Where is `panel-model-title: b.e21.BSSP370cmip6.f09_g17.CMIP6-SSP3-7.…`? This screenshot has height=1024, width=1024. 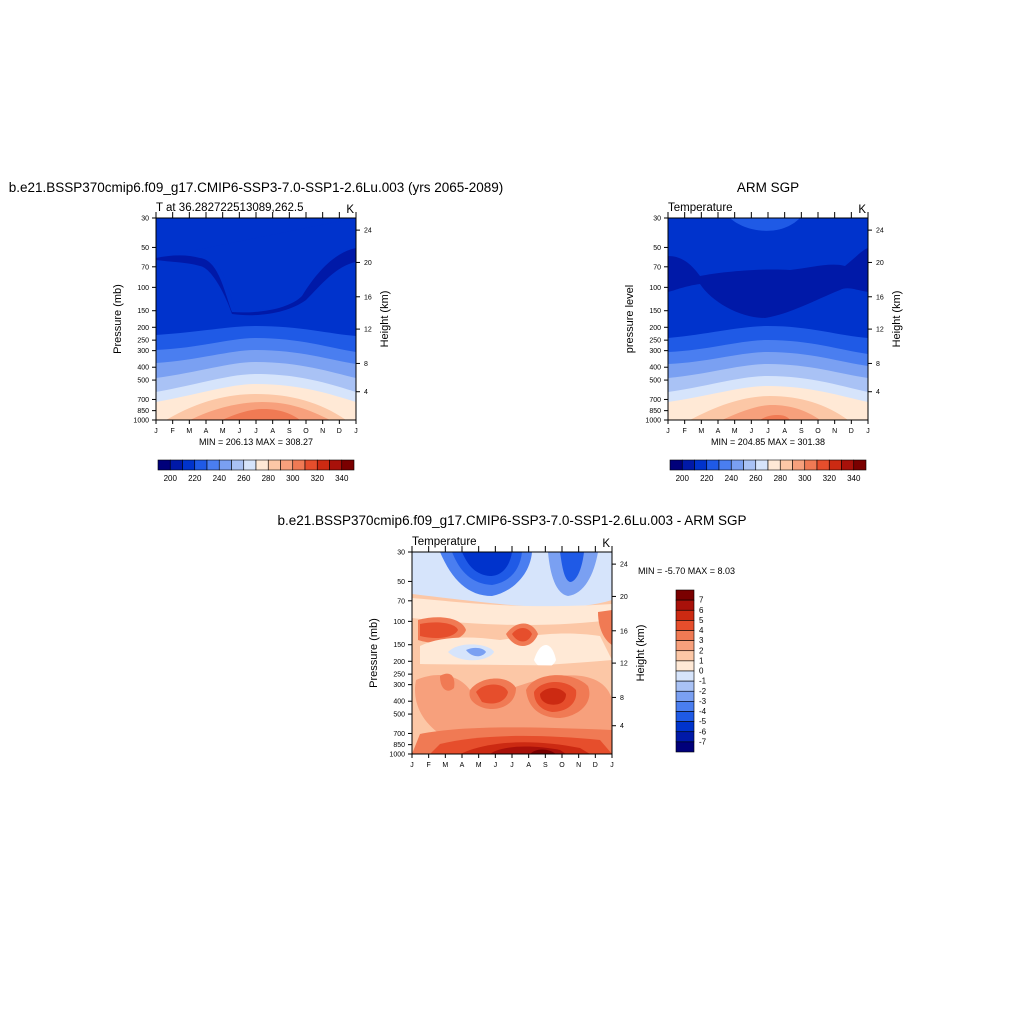
panel-model-title: b.e21.BSSP370cmip6.f09_g17.CMIP6-SSP3-7.… is located at coordinates (256, 187).